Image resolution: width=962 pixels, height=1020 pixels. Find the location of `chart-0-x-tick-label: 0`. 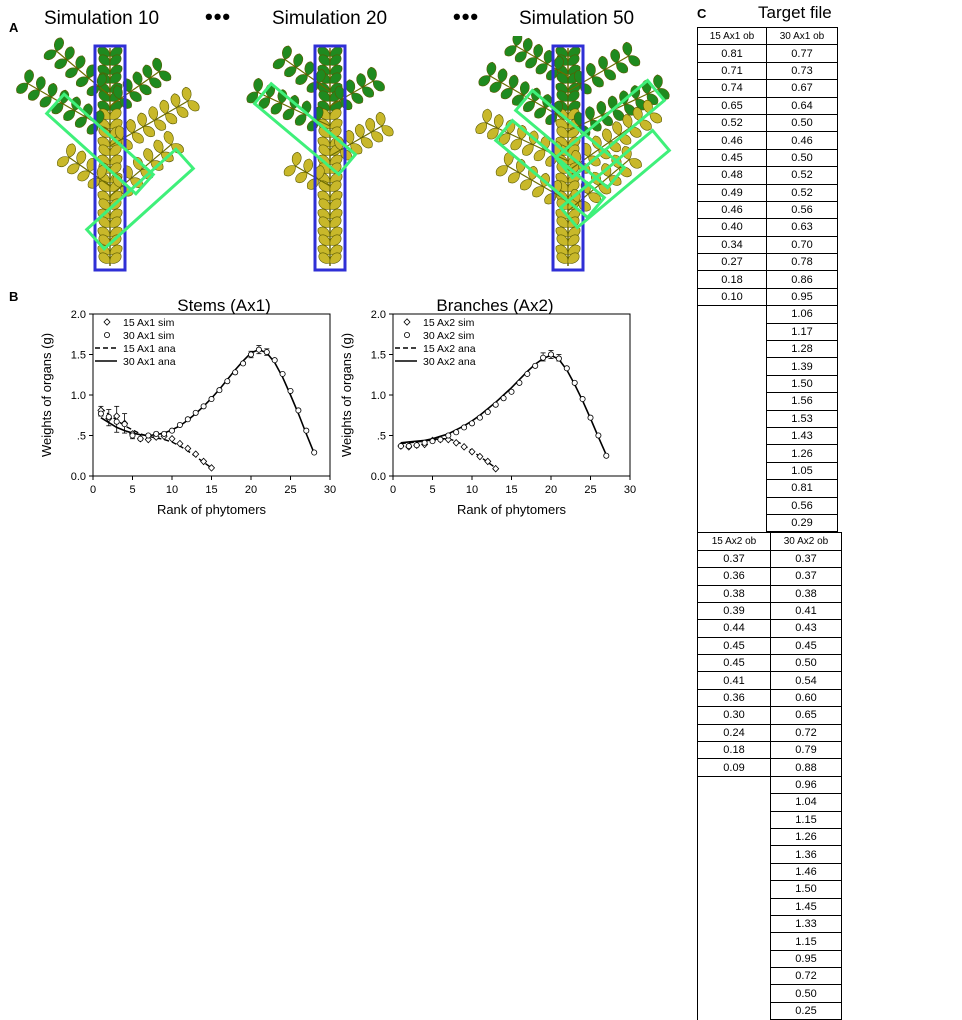

chart-0-x-tick-label: 0 is located at coordinates (93, 490).